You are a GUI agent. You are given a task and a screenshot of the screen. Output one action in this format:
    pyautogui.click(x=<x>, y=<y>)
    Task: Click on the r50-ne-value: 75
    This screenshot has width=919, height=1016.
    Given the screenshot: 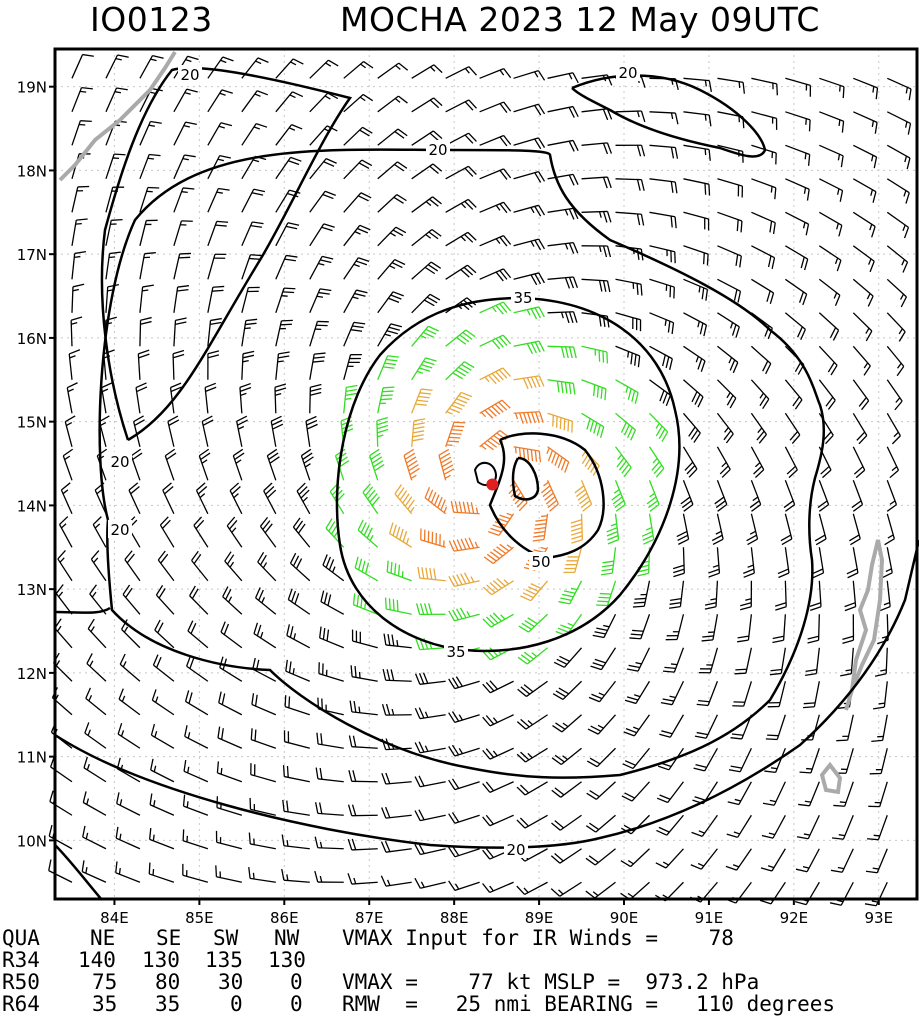 What is the action you would take?
    pyautogui.click(x=104, y=982)
    